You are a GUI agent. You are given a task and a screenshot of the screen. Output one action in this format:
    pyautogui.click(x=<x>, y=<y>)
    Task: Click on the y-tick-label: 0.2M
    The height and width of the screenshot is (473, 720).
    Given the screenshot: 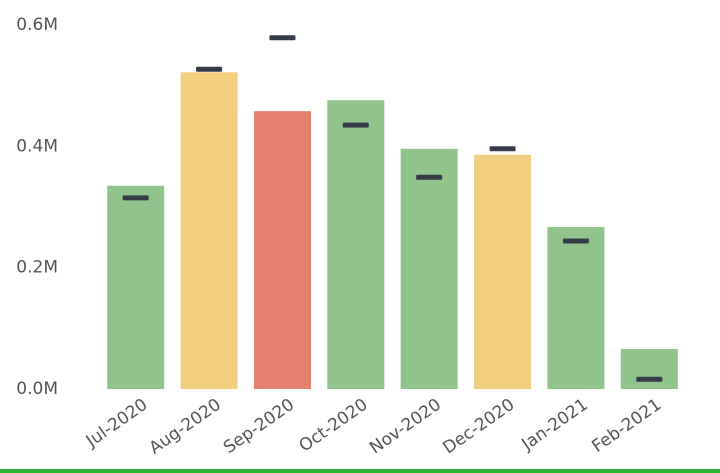 What is the action you would take?
    pyautogui.click(x=37, y=268)
    